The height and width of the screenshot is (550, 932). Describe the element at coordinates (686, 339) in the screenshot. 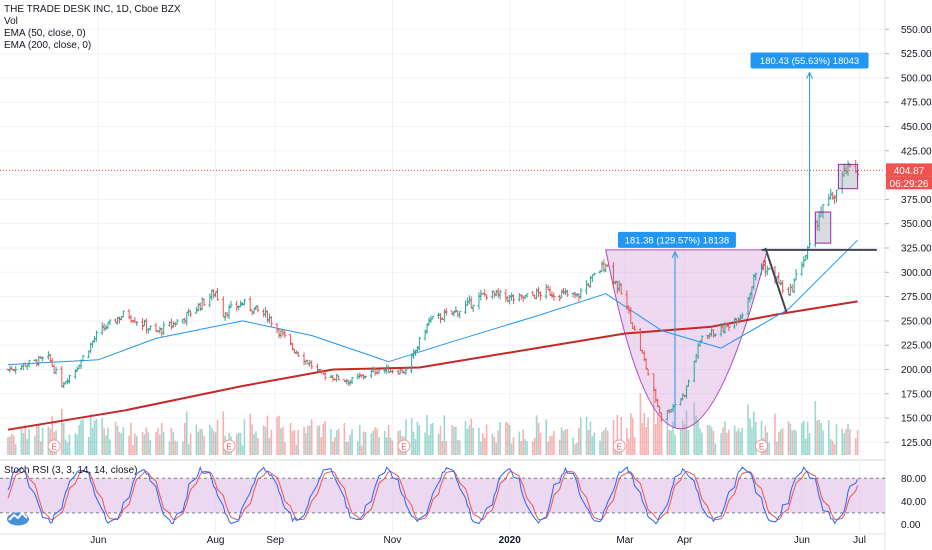

I see `cup-shape` at that location.